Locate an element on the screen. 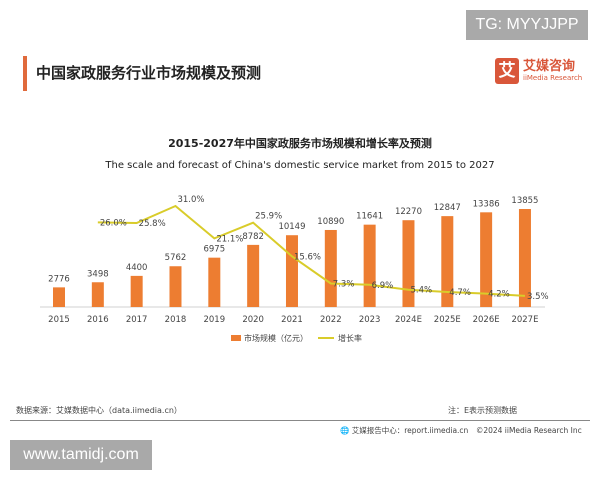 This screenshot has width=600, height=480. watermark-bottom: www.tamidj.com is located at coordinates (81, 455).